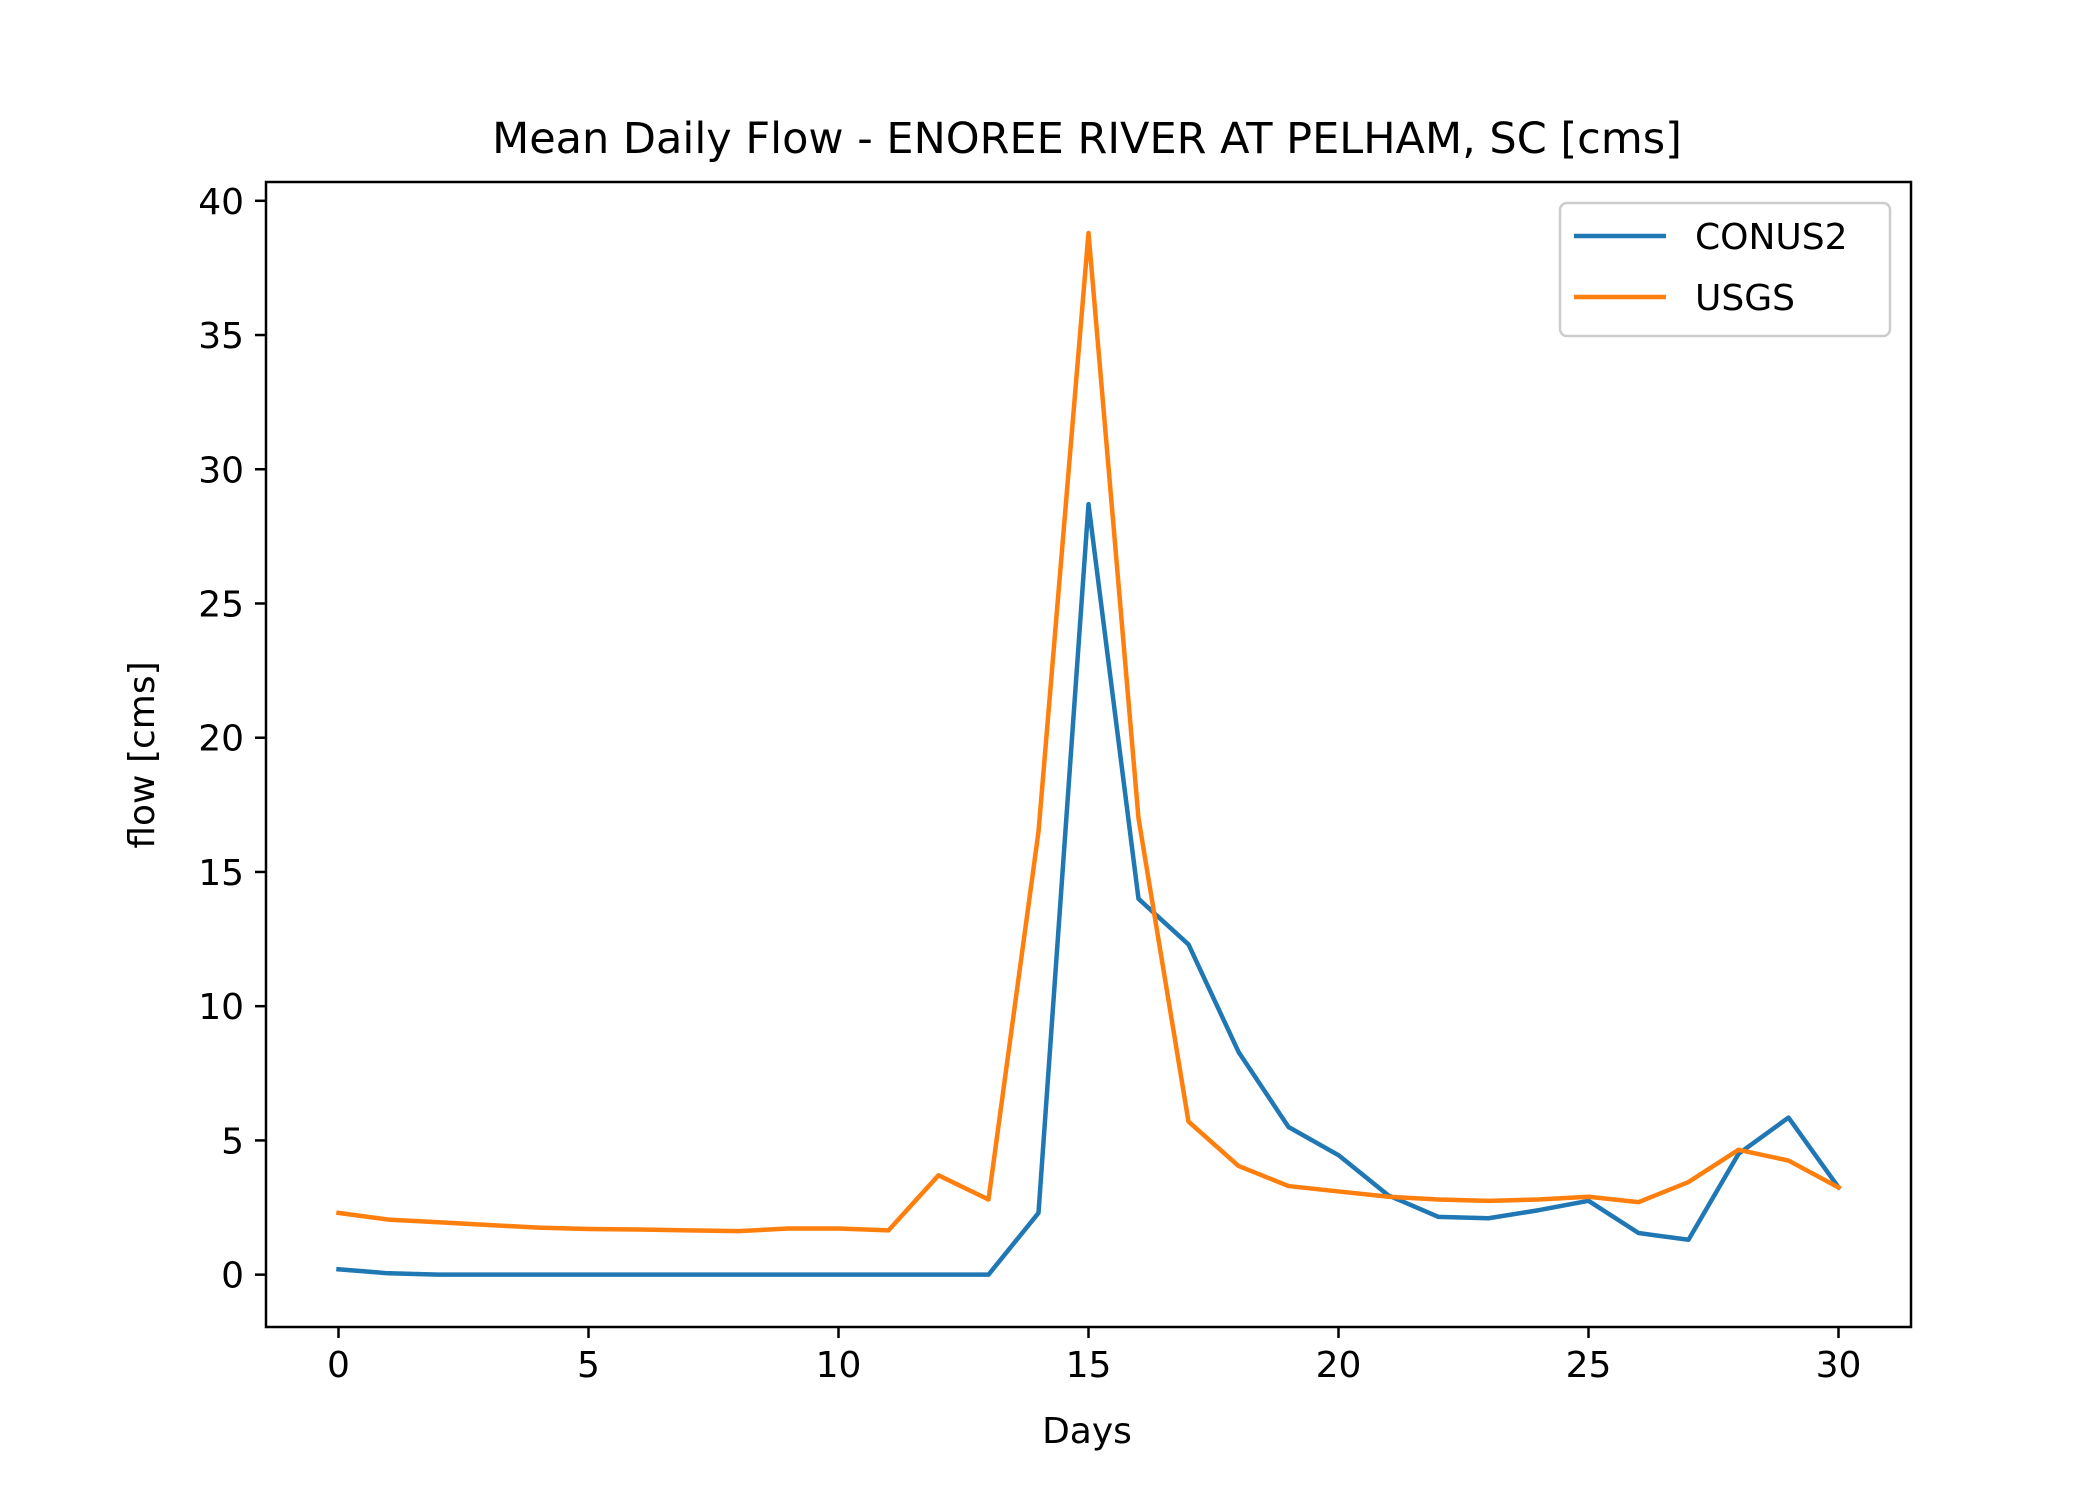  Describe the element at coordinates (221, 470) in the screenshot. I see `y-tick-label: 30` at that location.